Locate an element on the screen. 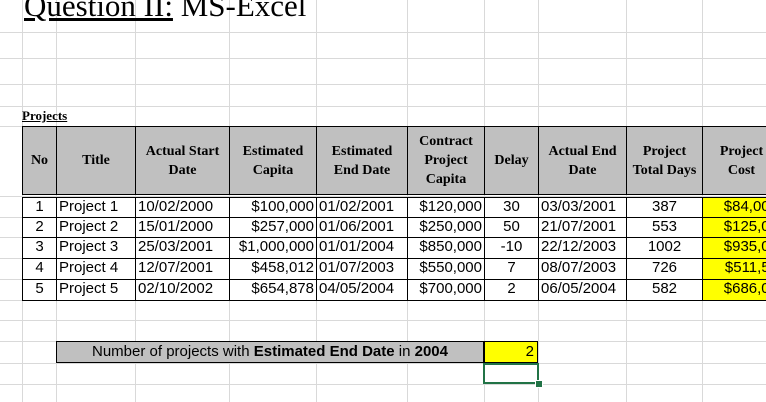  header-estimated-capita: Estimated Capita is located at coordinates (273, 160).